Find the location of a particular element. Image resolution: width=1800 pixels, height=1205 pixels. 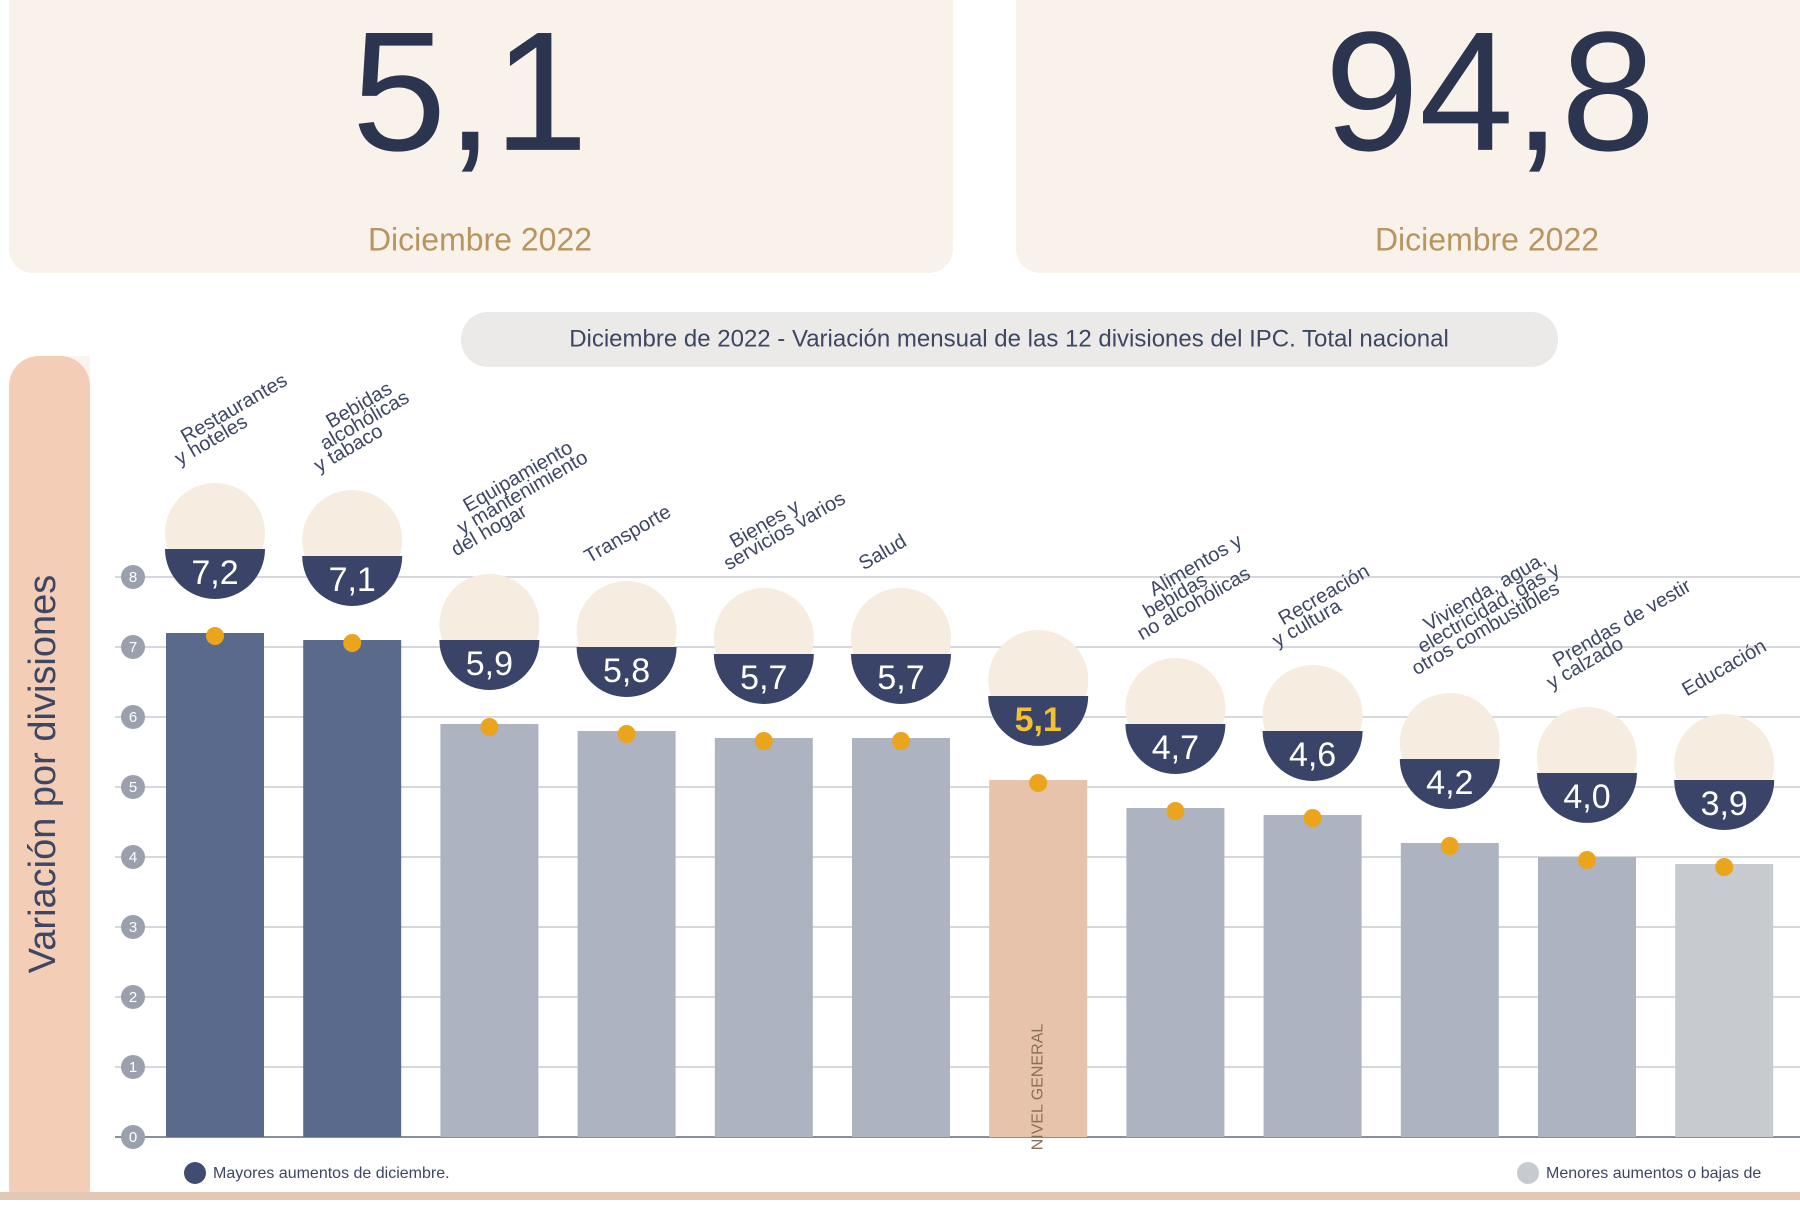

y-tick-label: 4 is located at coordinates (133, 857).